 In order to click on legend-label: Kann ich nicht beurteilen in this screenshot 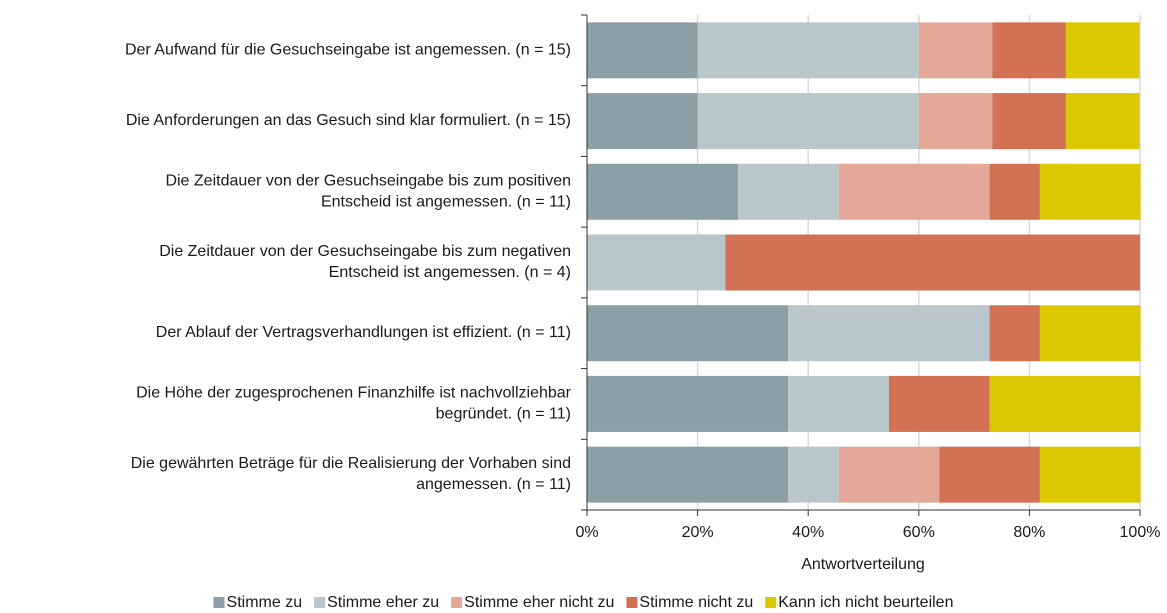, I will do `click(865, 602)`.